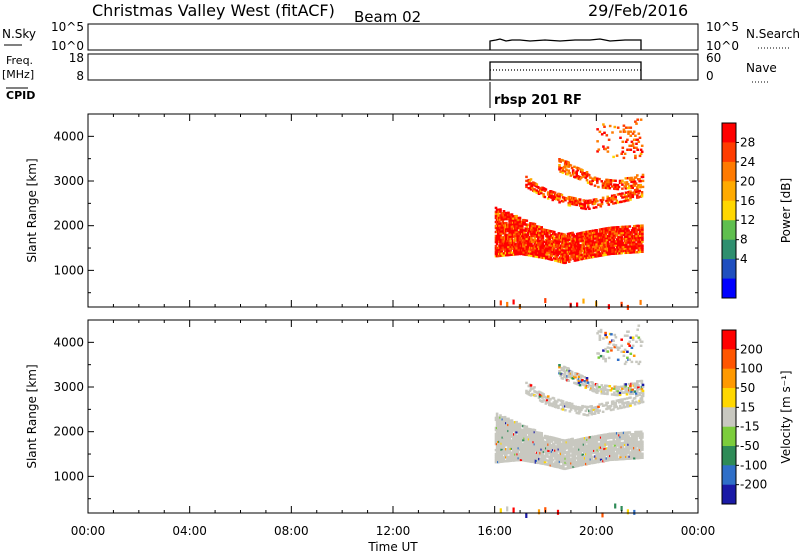  What do you see at coordinates (18, 74) in the screenshot?
I see `freq-unit: [MHz]` at bounding box center [18, 74].